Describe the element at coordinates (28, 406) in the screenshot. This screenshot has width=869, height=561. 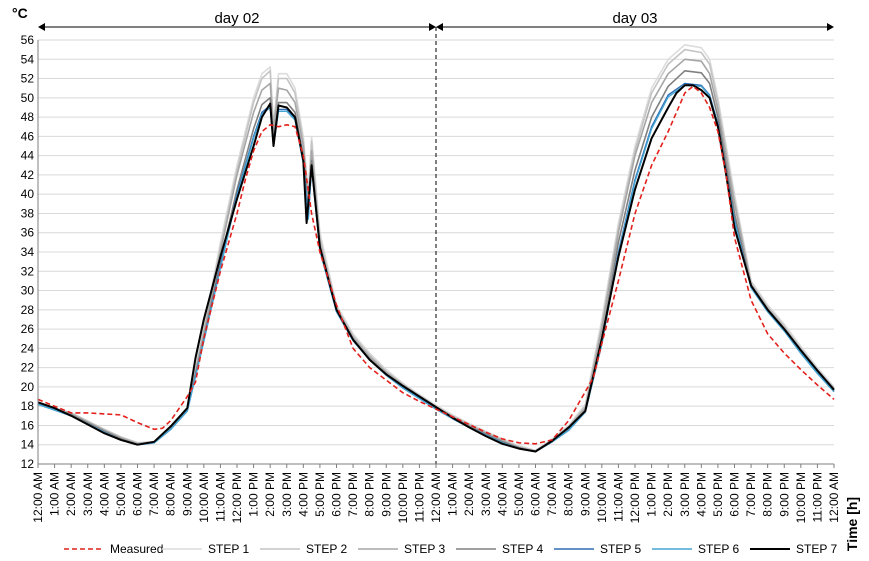
I see `y-tick-label: 18` at that location.